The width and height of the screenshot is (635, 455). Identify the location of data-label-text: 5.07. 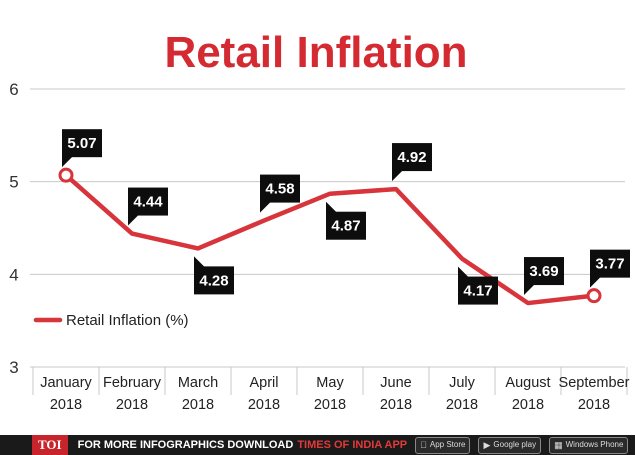
(81, 143).